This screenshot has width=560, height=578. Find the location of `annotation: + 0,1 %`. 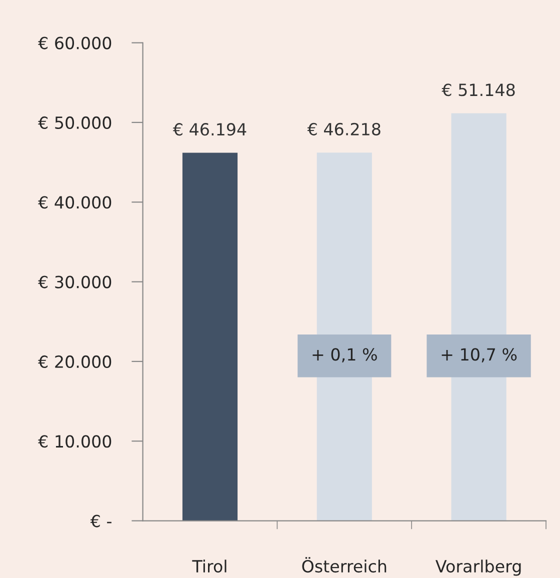

annotation: + 0,1 % is located at coordinates (344, 355).